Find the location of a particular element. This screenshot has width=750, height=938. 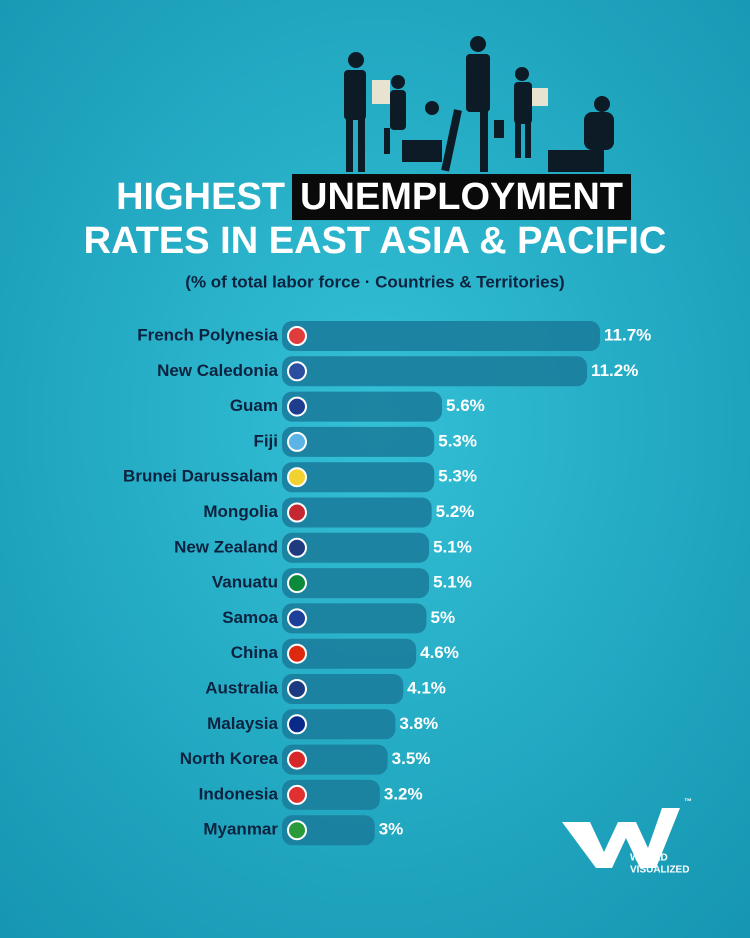

value-label: 3.2% is located at coordinates (403, 793).